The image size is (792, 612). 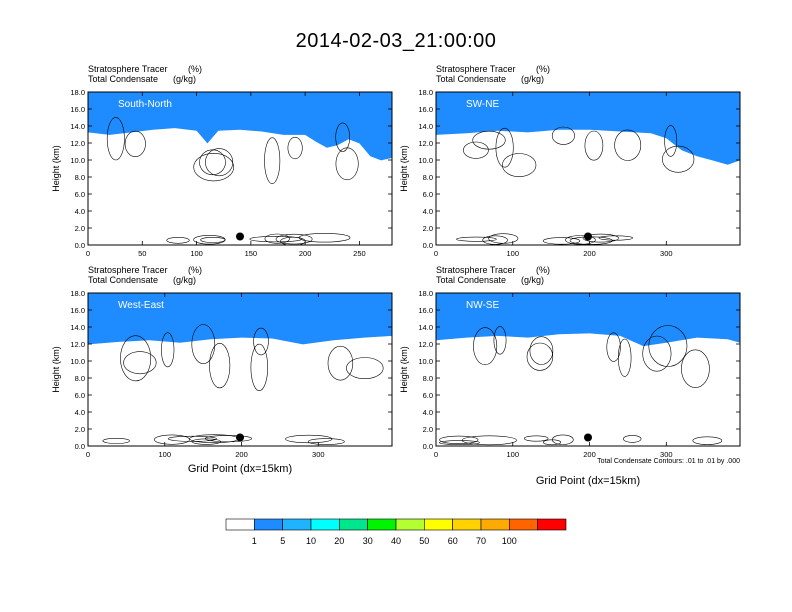 What do you see at coordinates (428, 412) in the screenshot?
I see `y-tick-label: 4.0` at bounding box center [428, 412].